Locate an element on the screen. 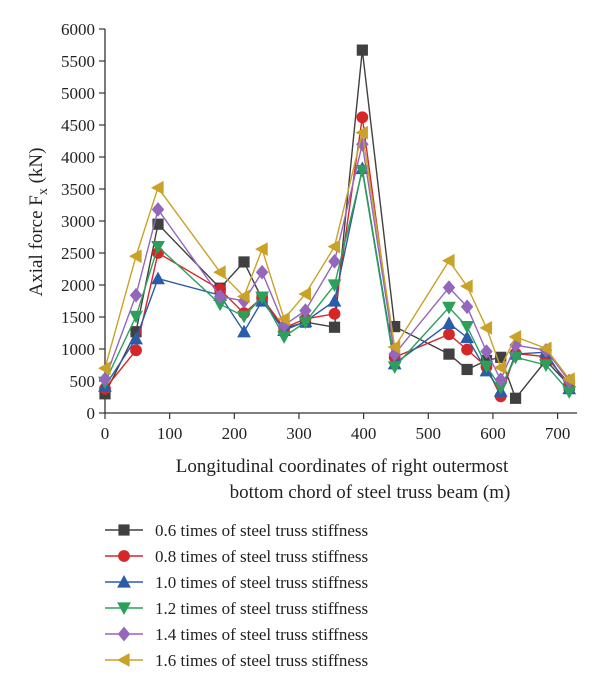 The height and width of the screenshot is (693, 600). y-tick-label: 0 is located at coordinates (91, 413).